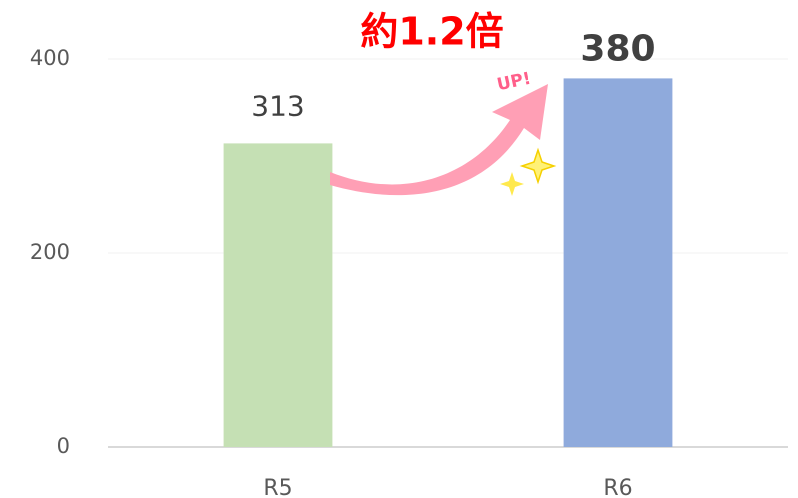 This screenshot has height=498, width=798. I want to click on up-label: UP!, so click(513, 82).